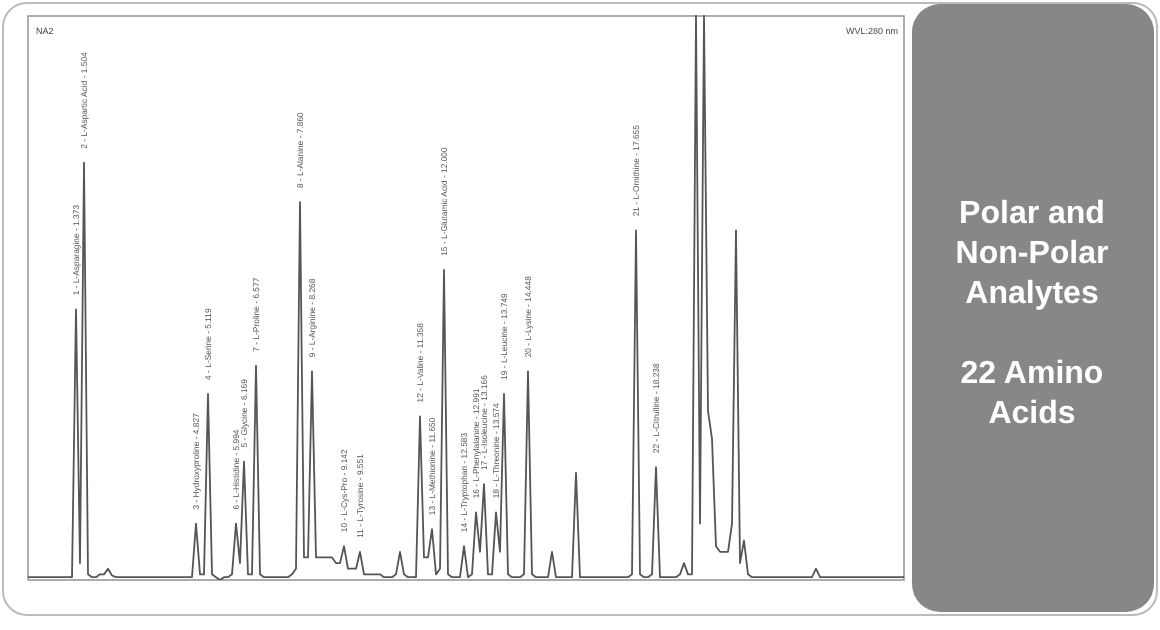 The height and width of the screenshot is (630, 1160). Describe the element at coordinates (1032, 394) in the screenshot. I see `text: 22 Amino Acids` at that location.